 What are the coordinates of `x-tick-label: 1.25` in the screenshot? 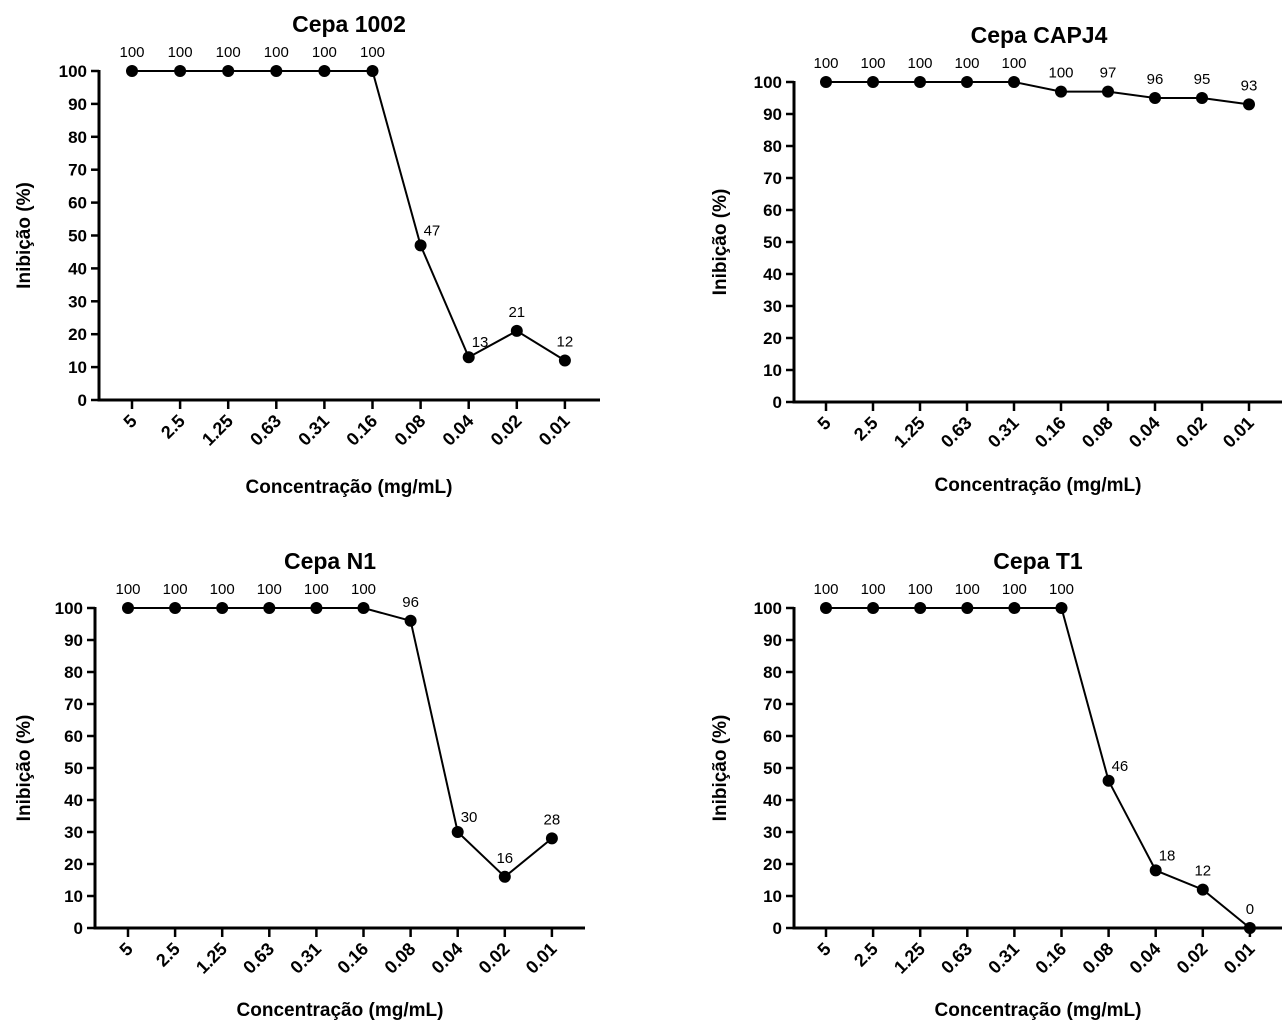 It's located at (909, 958).